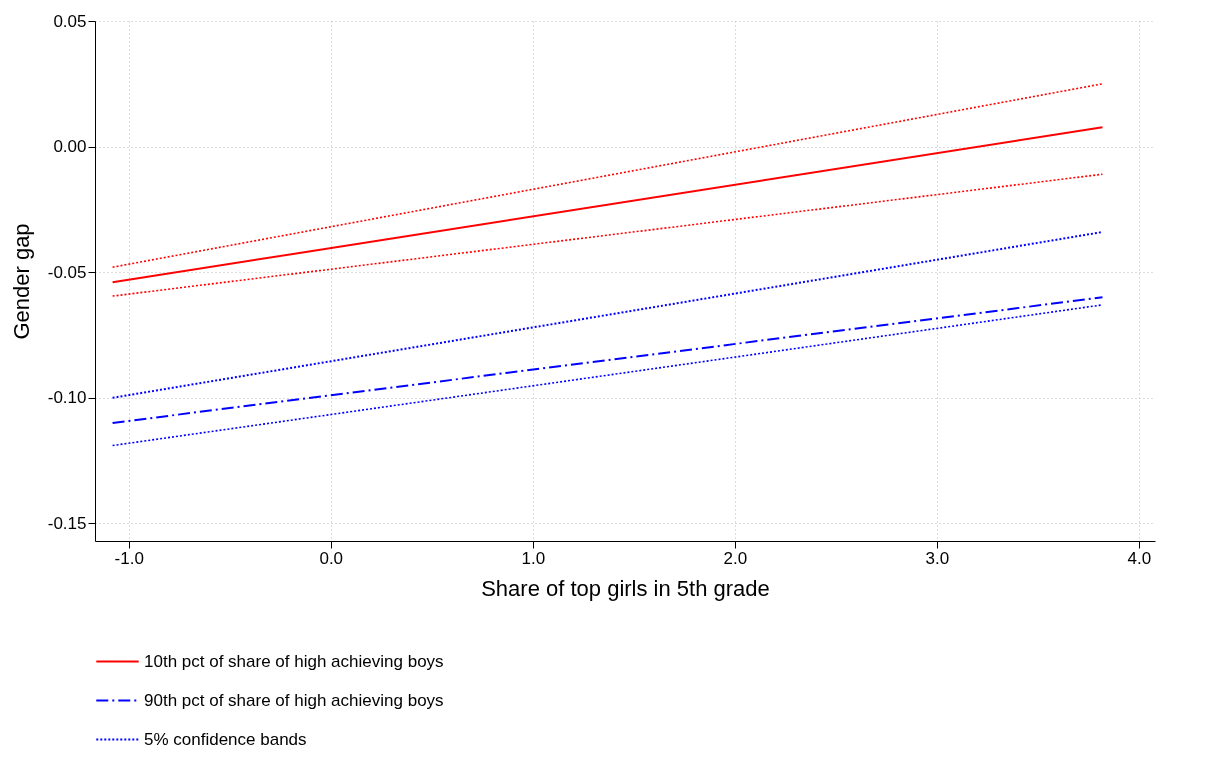  What do you see at coordinates (294, 661) in the screenshot?
I see `legend-label: 10th pct of share of high achieving boys` at bounding box center [294, 661].